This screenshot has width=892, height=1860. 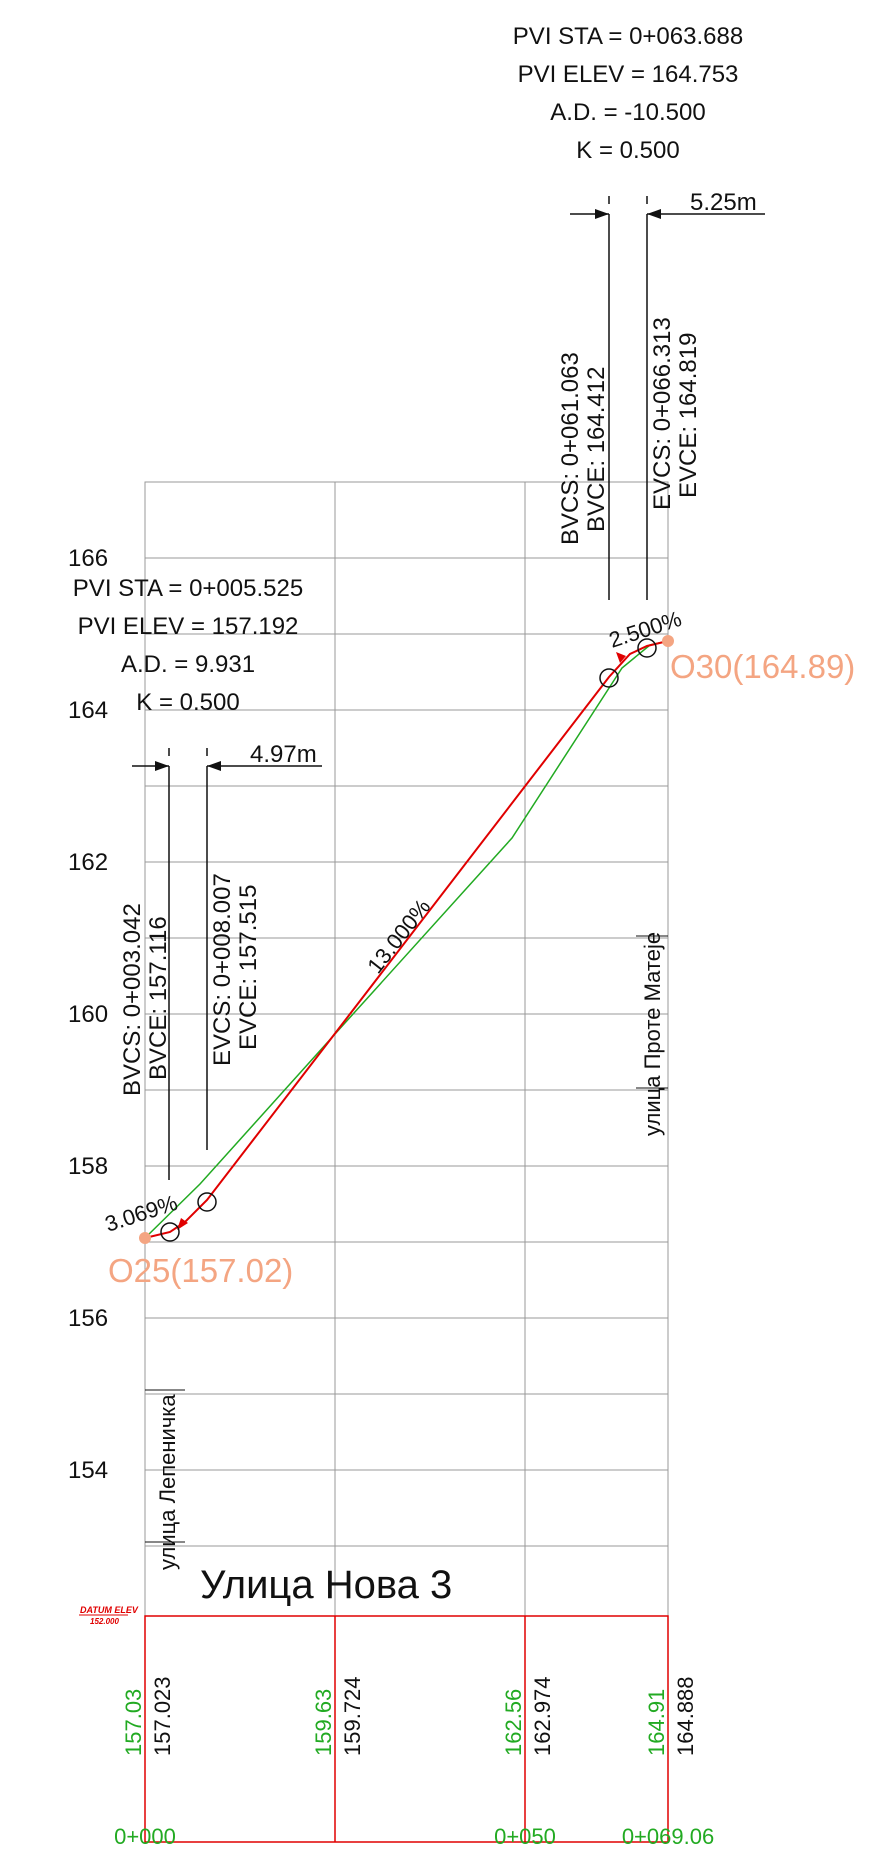 What do you see at coordinates (88, 862) in the screenshot?
I see `elev-tick: 162` at bounding box center [88, 862].